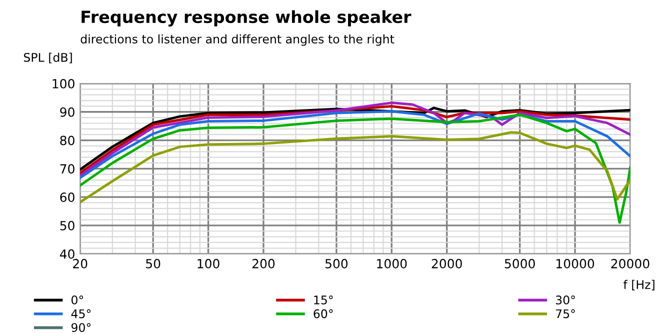 Image resolution: width=662 pixels, height=334 pixels. Describe the element at coordinates (336, 263) in the screenshot. I see `x-tick-label: 500` at that location.